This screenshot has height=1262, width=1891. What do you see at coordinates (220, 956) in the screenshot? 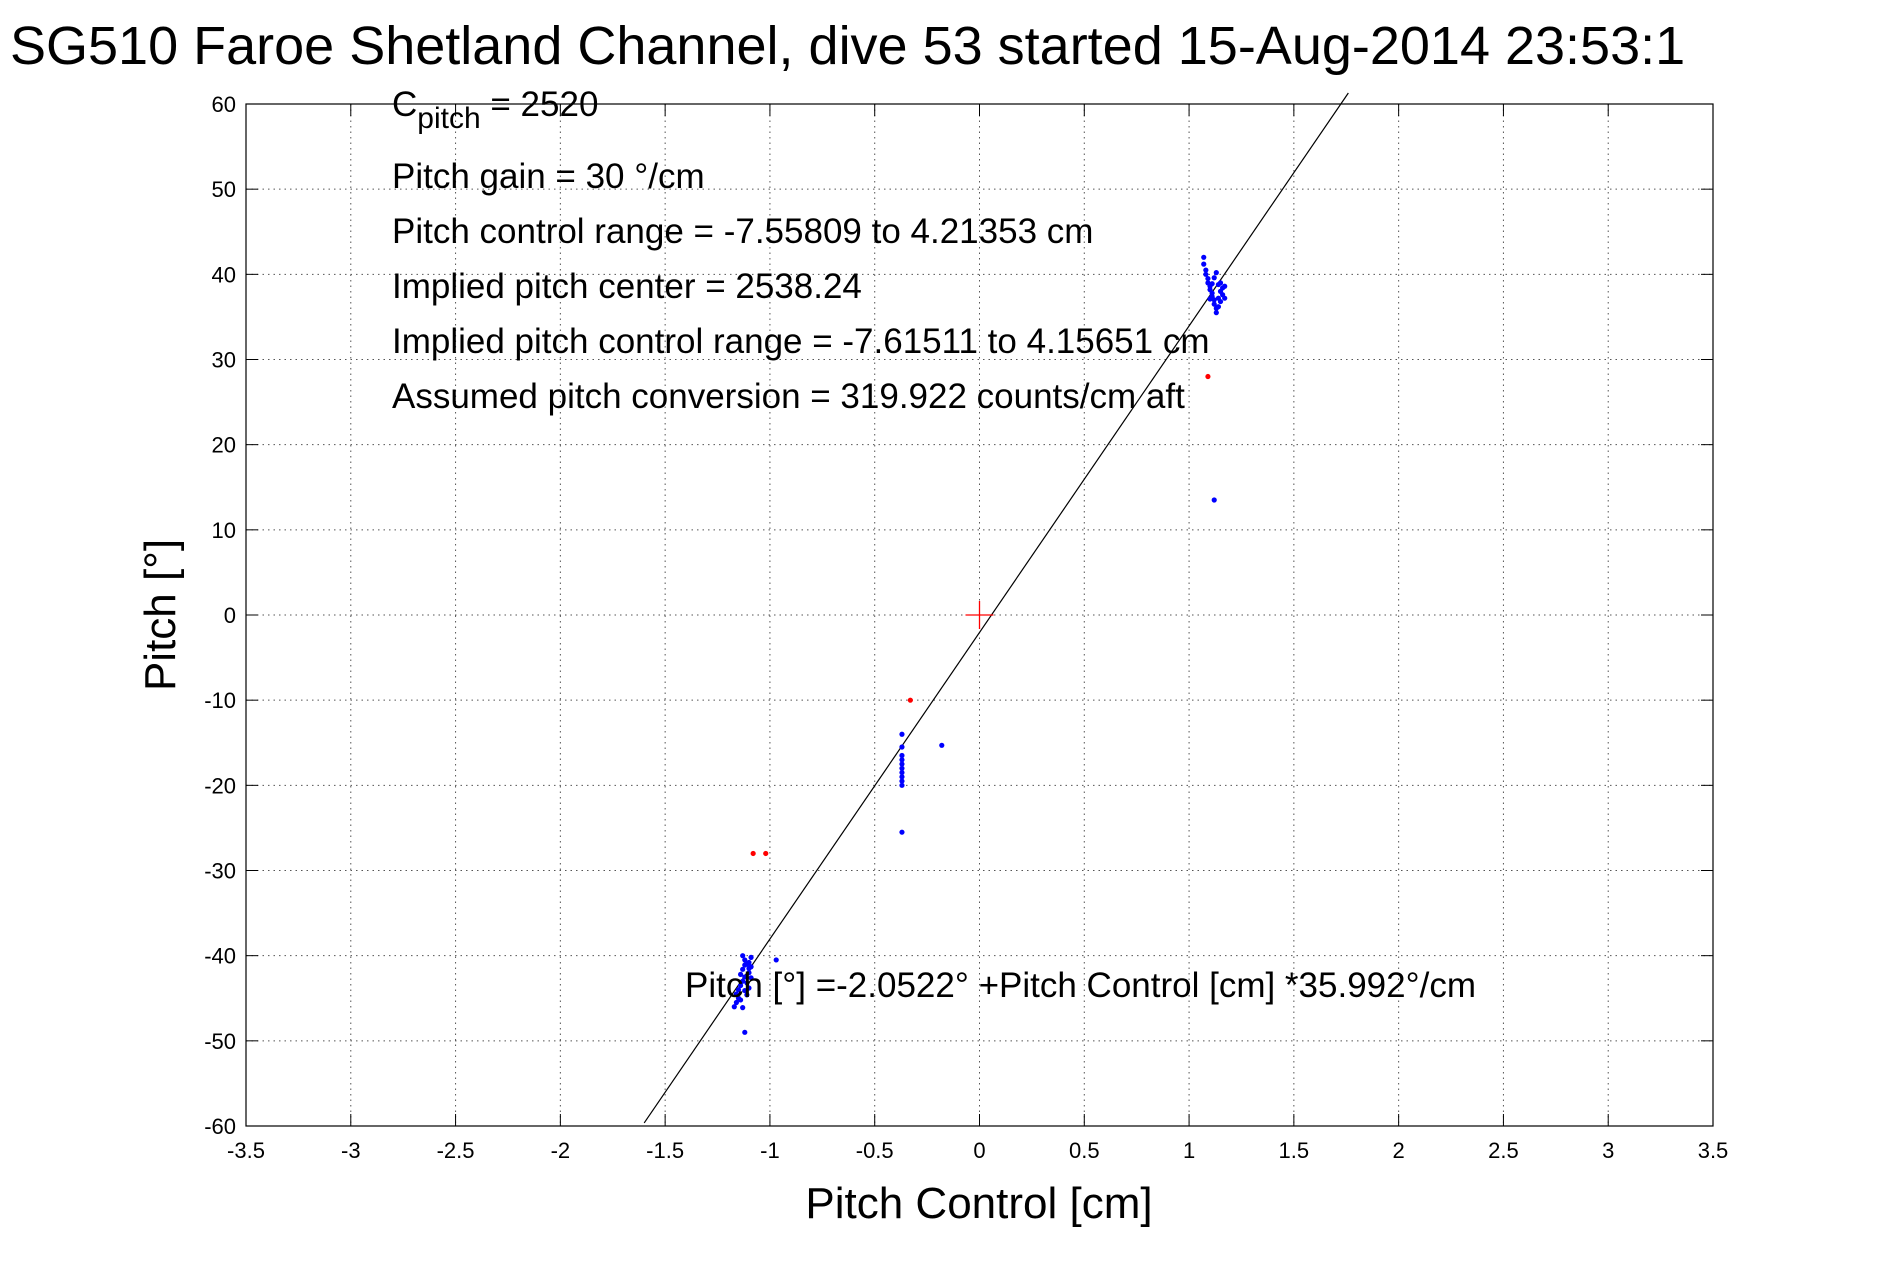
I see `y-tick-label: -40` at bounding box center [220, 956].